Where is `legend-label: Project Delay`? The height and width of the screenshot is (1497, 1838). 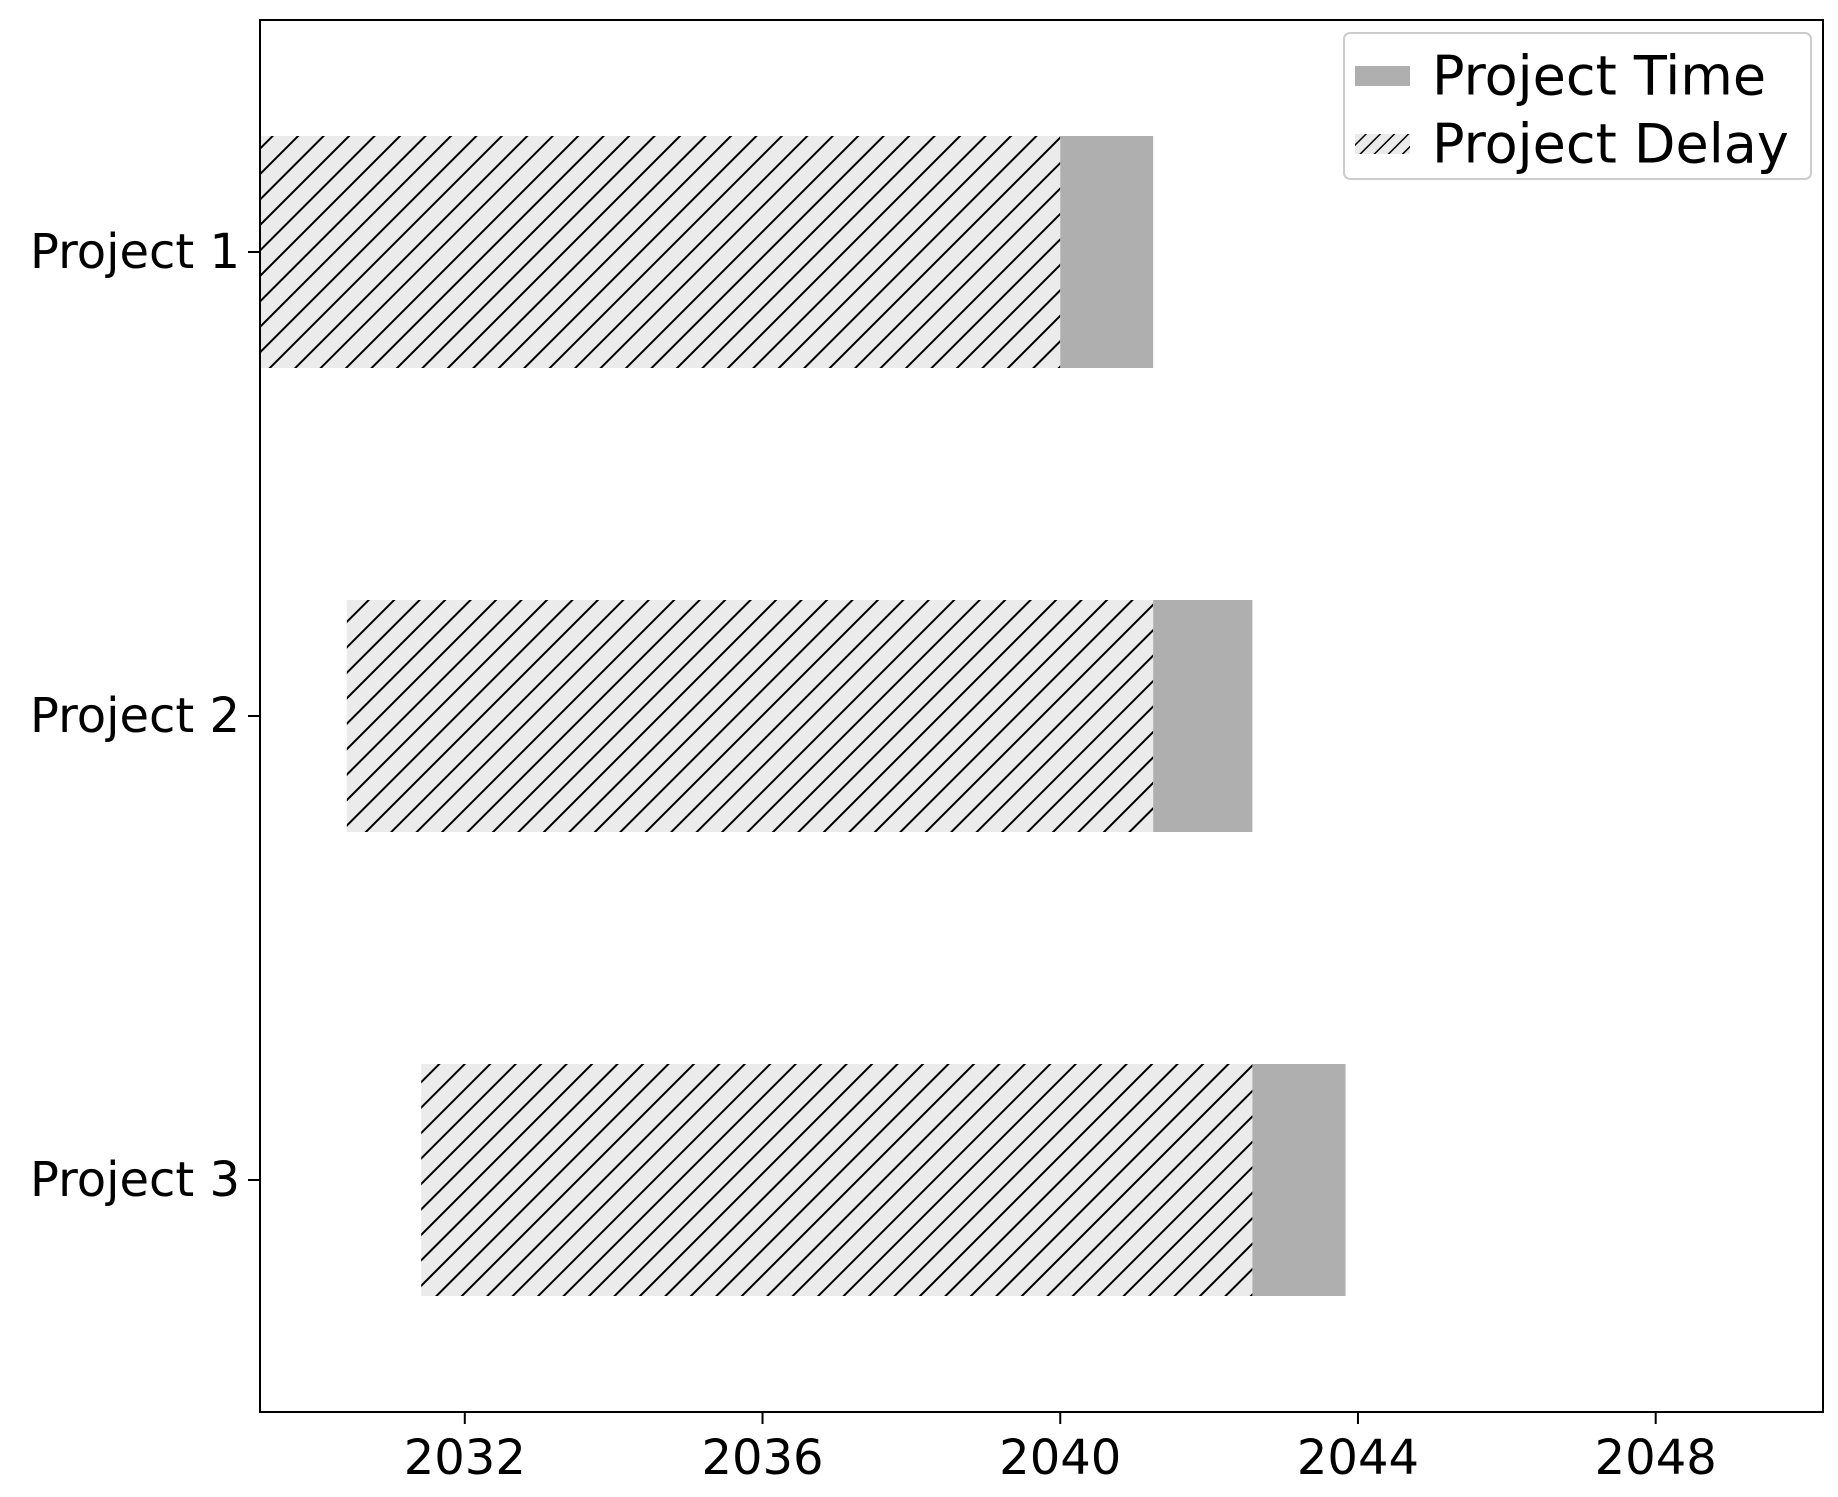
legend-label: Project Delay is located at coordinates (1610, 144).